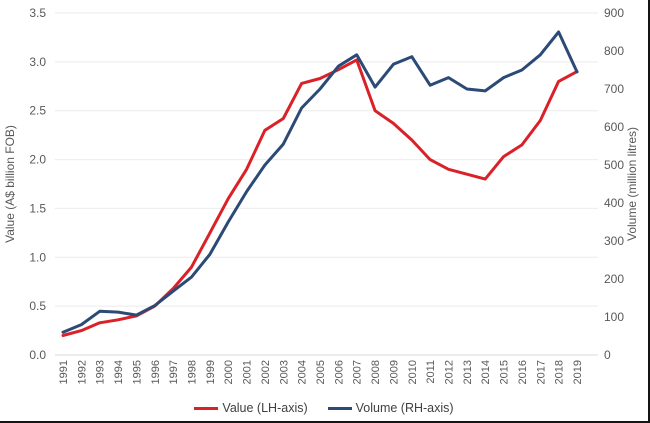 The width and height of the screenshot is (650, 423). I want to click on x-axis-year-label: 2019, so click(578, 372).